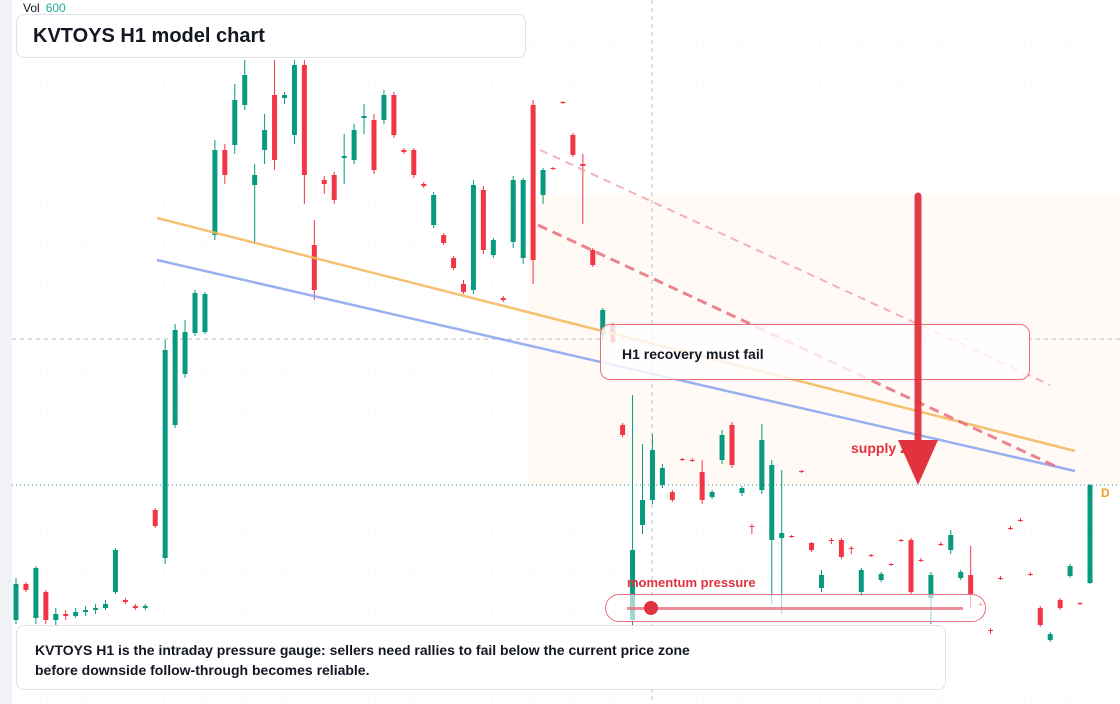 The width and height of the screenshot is (1120, 704). Describe the element at coordinates (31, 8) in the screenshot. I see `volume-label: Vol` at that location.